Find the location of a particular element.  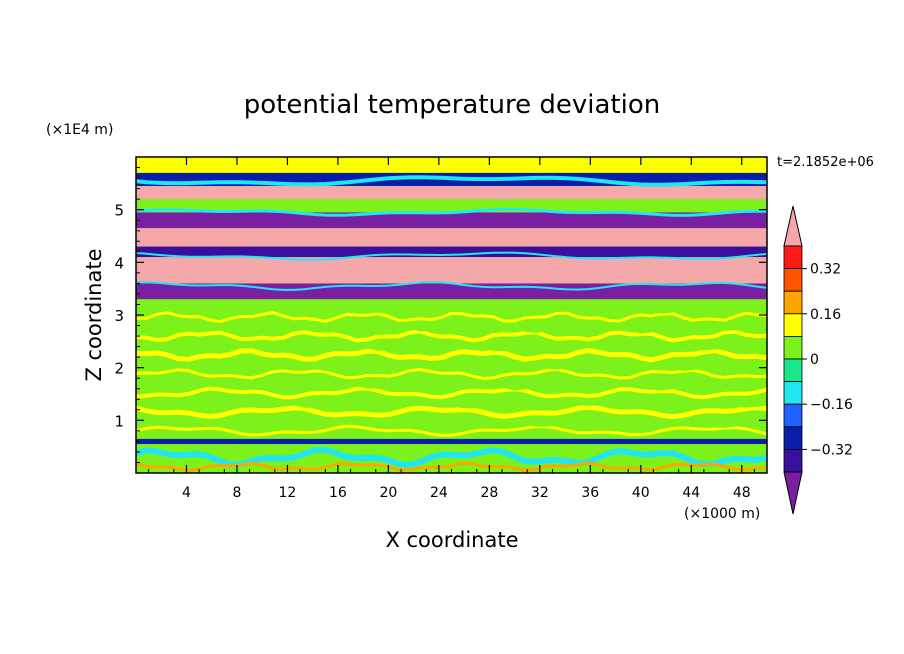

y-tick-label-3: 3 is located at coordinates (119, 316).